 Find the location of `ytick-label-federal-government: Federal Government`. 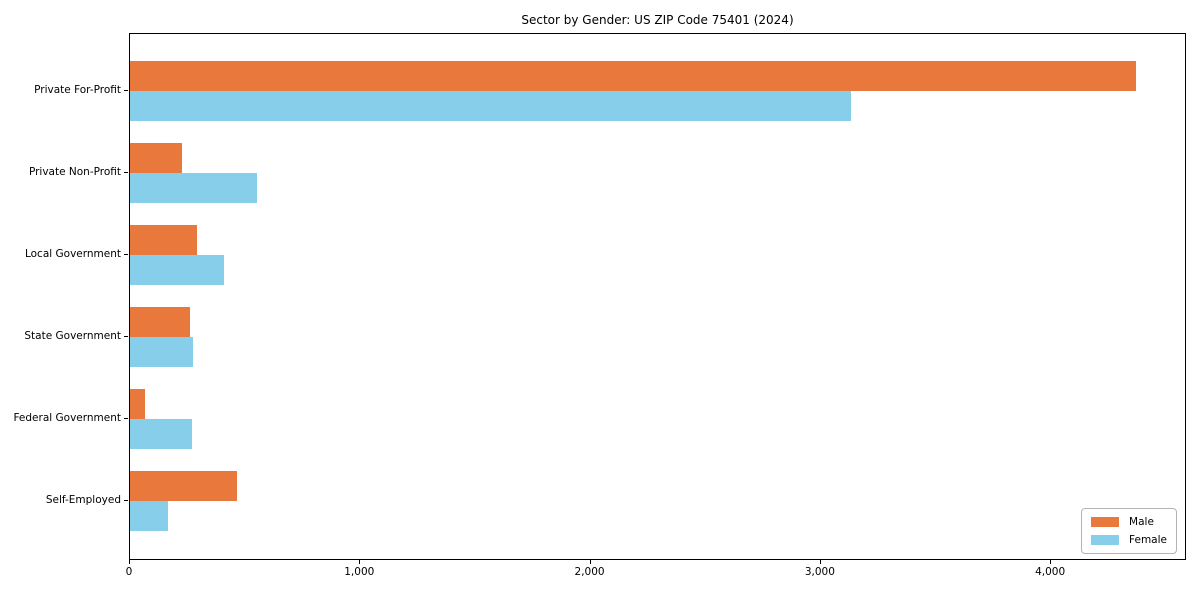

ytick-label-federal-government: Federal Government is located at coordinates (67, 418).